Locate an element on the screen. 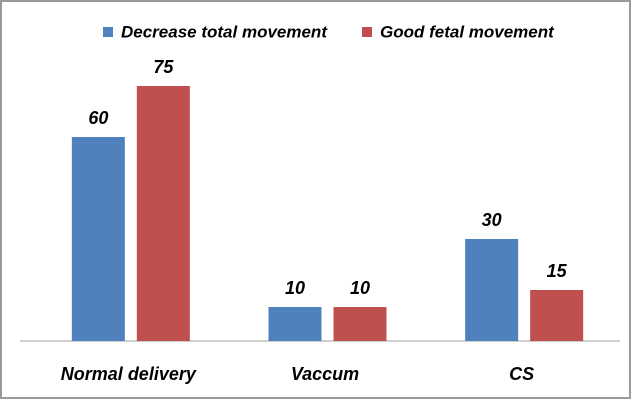  x-tick-label: Vaccum is located at coordinates (325, 374).